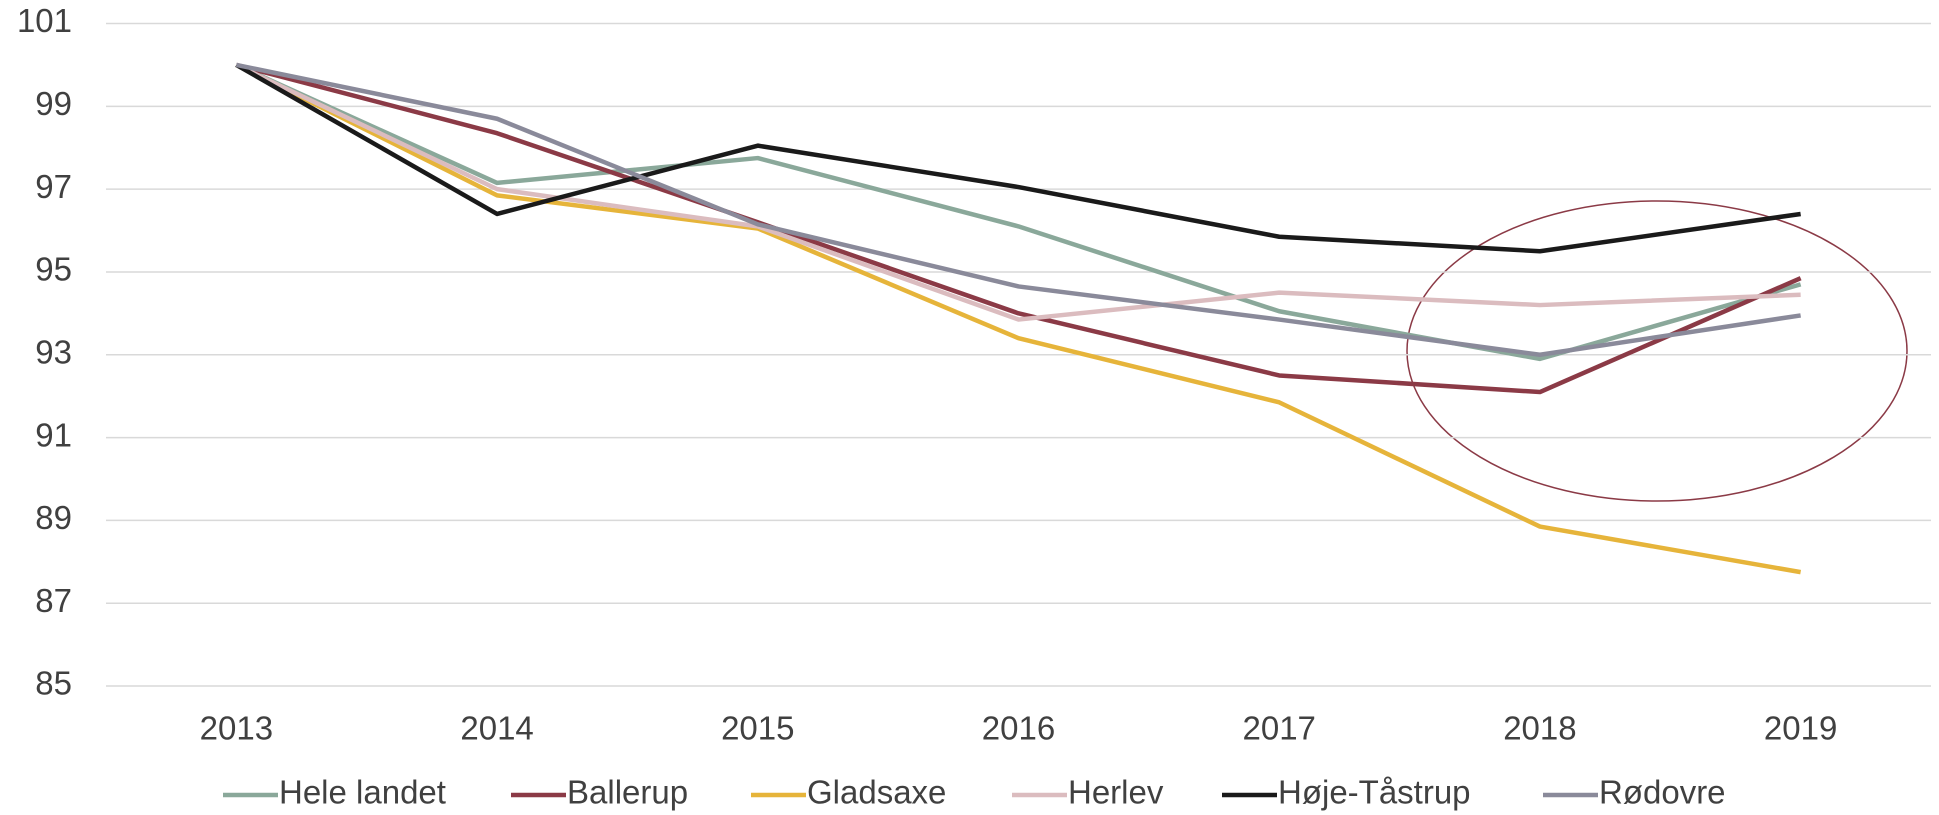  I want to click on legend-label: Herlev, so click(1116, 792).